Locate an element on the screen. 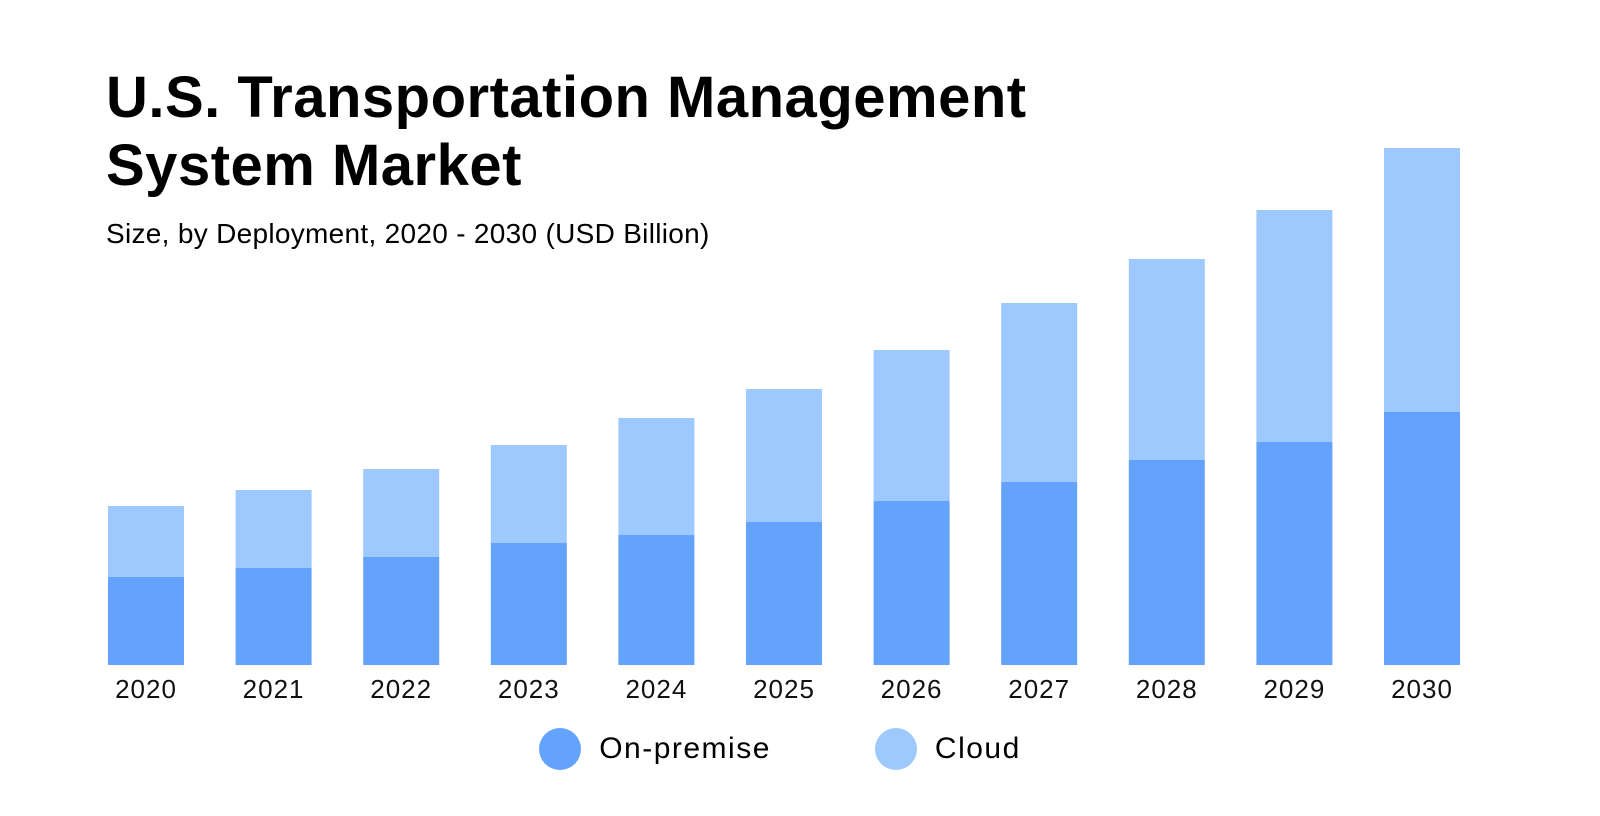 The width and height of the screenshot is (1600, 816). x-tick-label-2025: 2025 is located at coordinates (784, 689).